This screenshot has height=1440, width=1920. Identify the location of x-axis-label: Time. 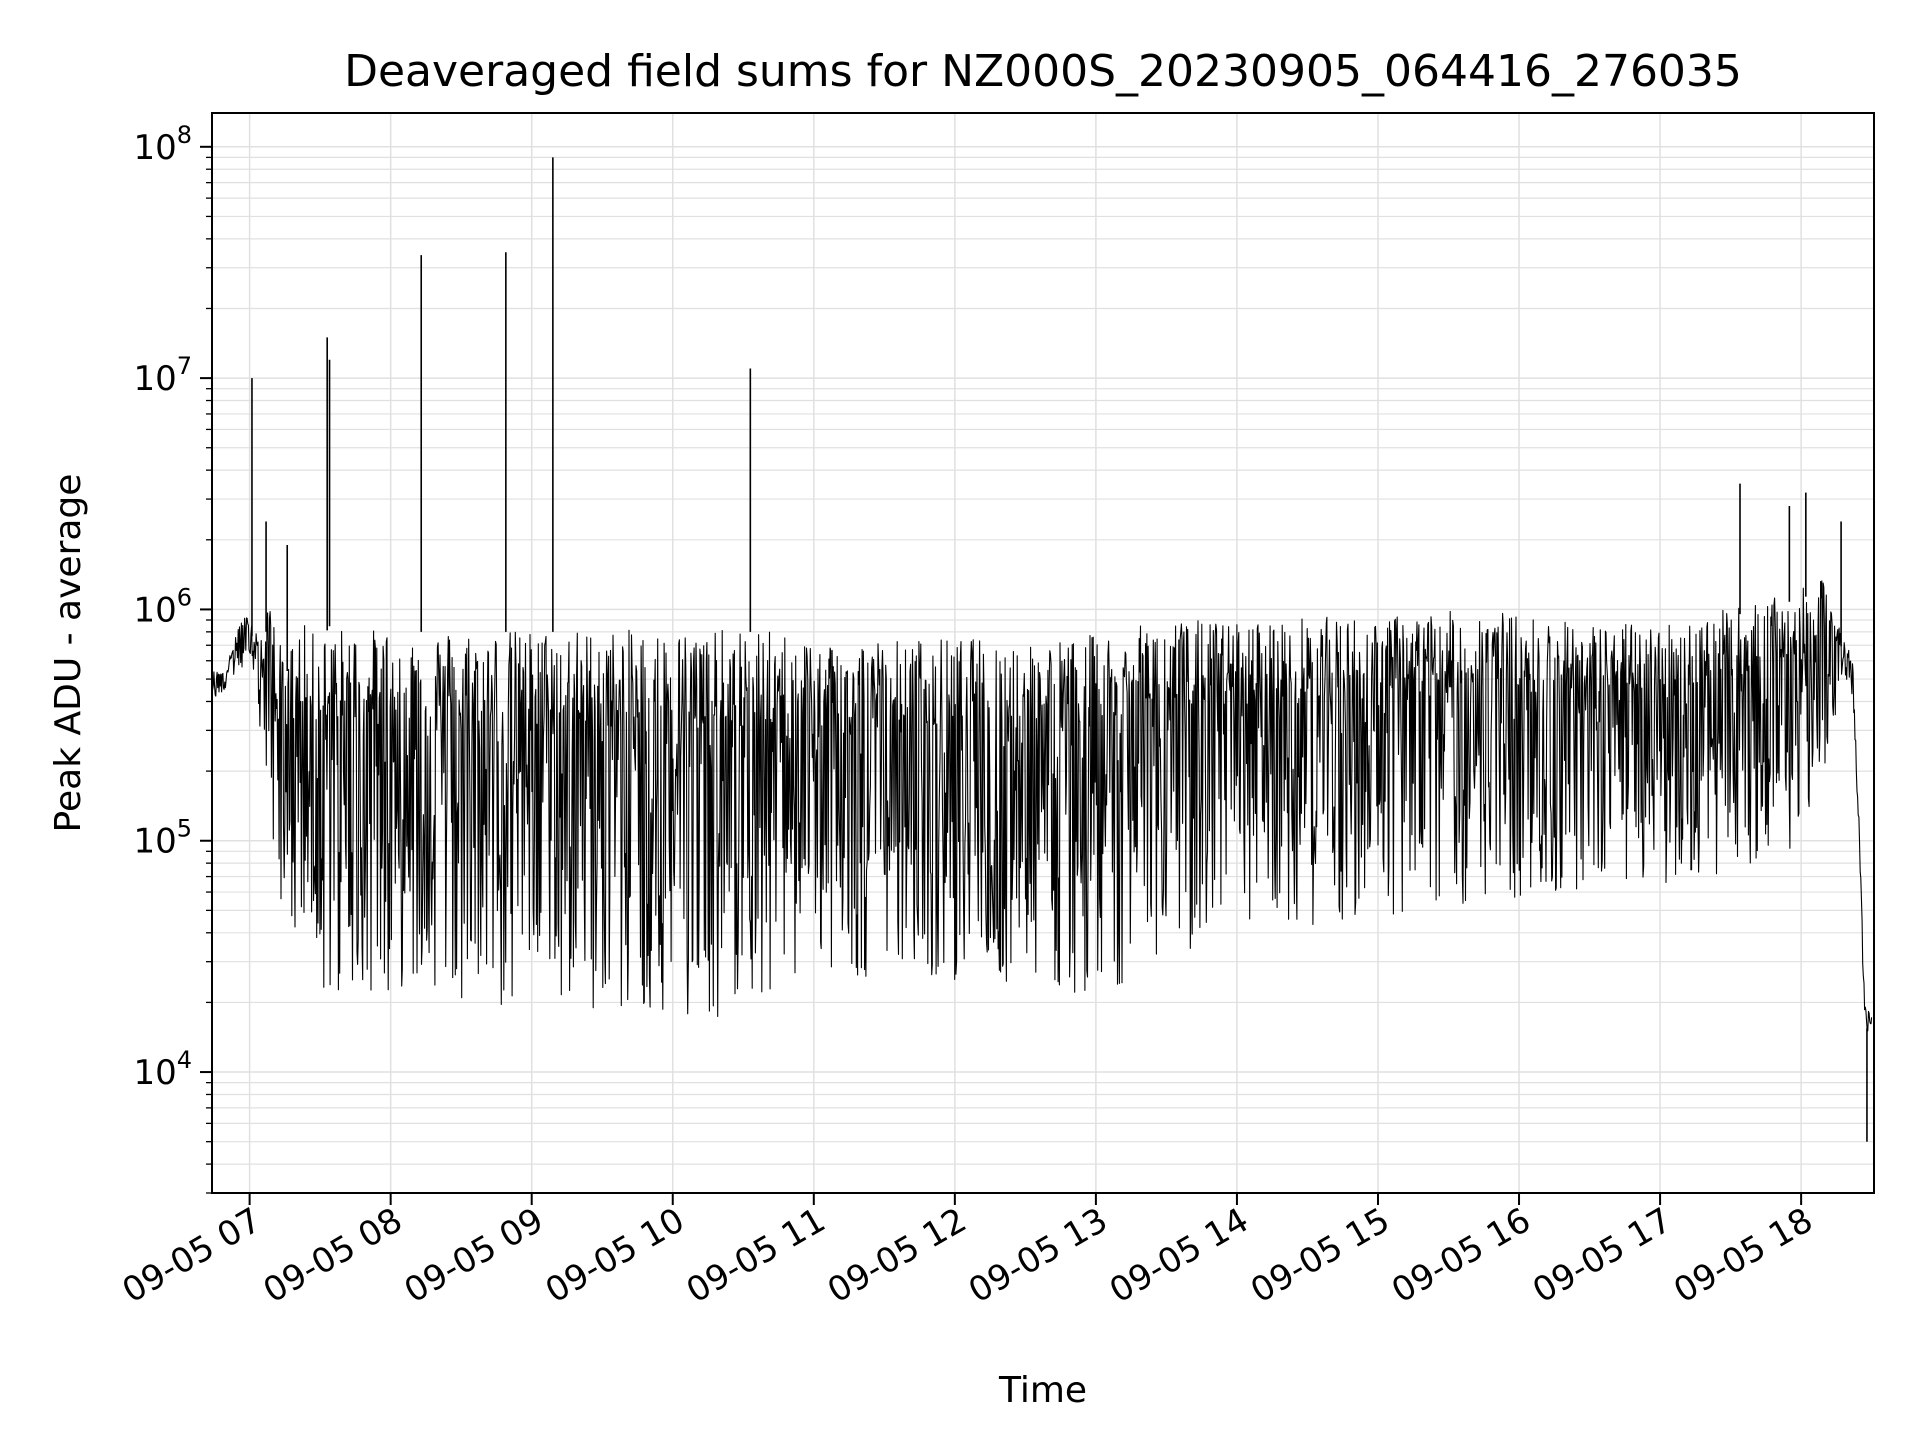
(1042, 1390).